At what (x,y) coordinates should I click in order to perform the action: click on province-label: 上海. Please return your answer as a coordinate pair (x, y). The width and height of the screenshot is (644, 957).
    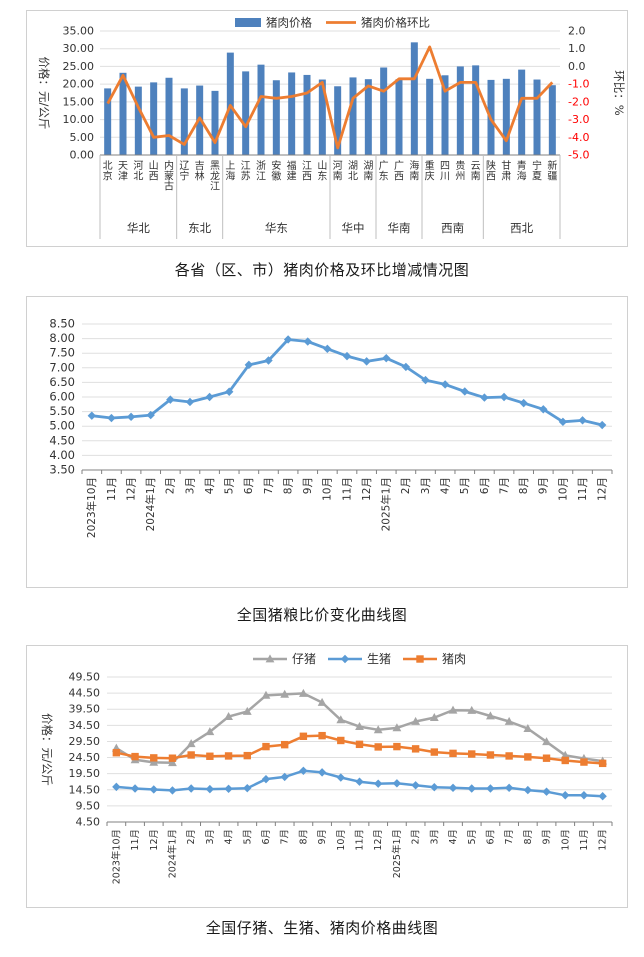
    Looking at the image, I should click on (230, 171).